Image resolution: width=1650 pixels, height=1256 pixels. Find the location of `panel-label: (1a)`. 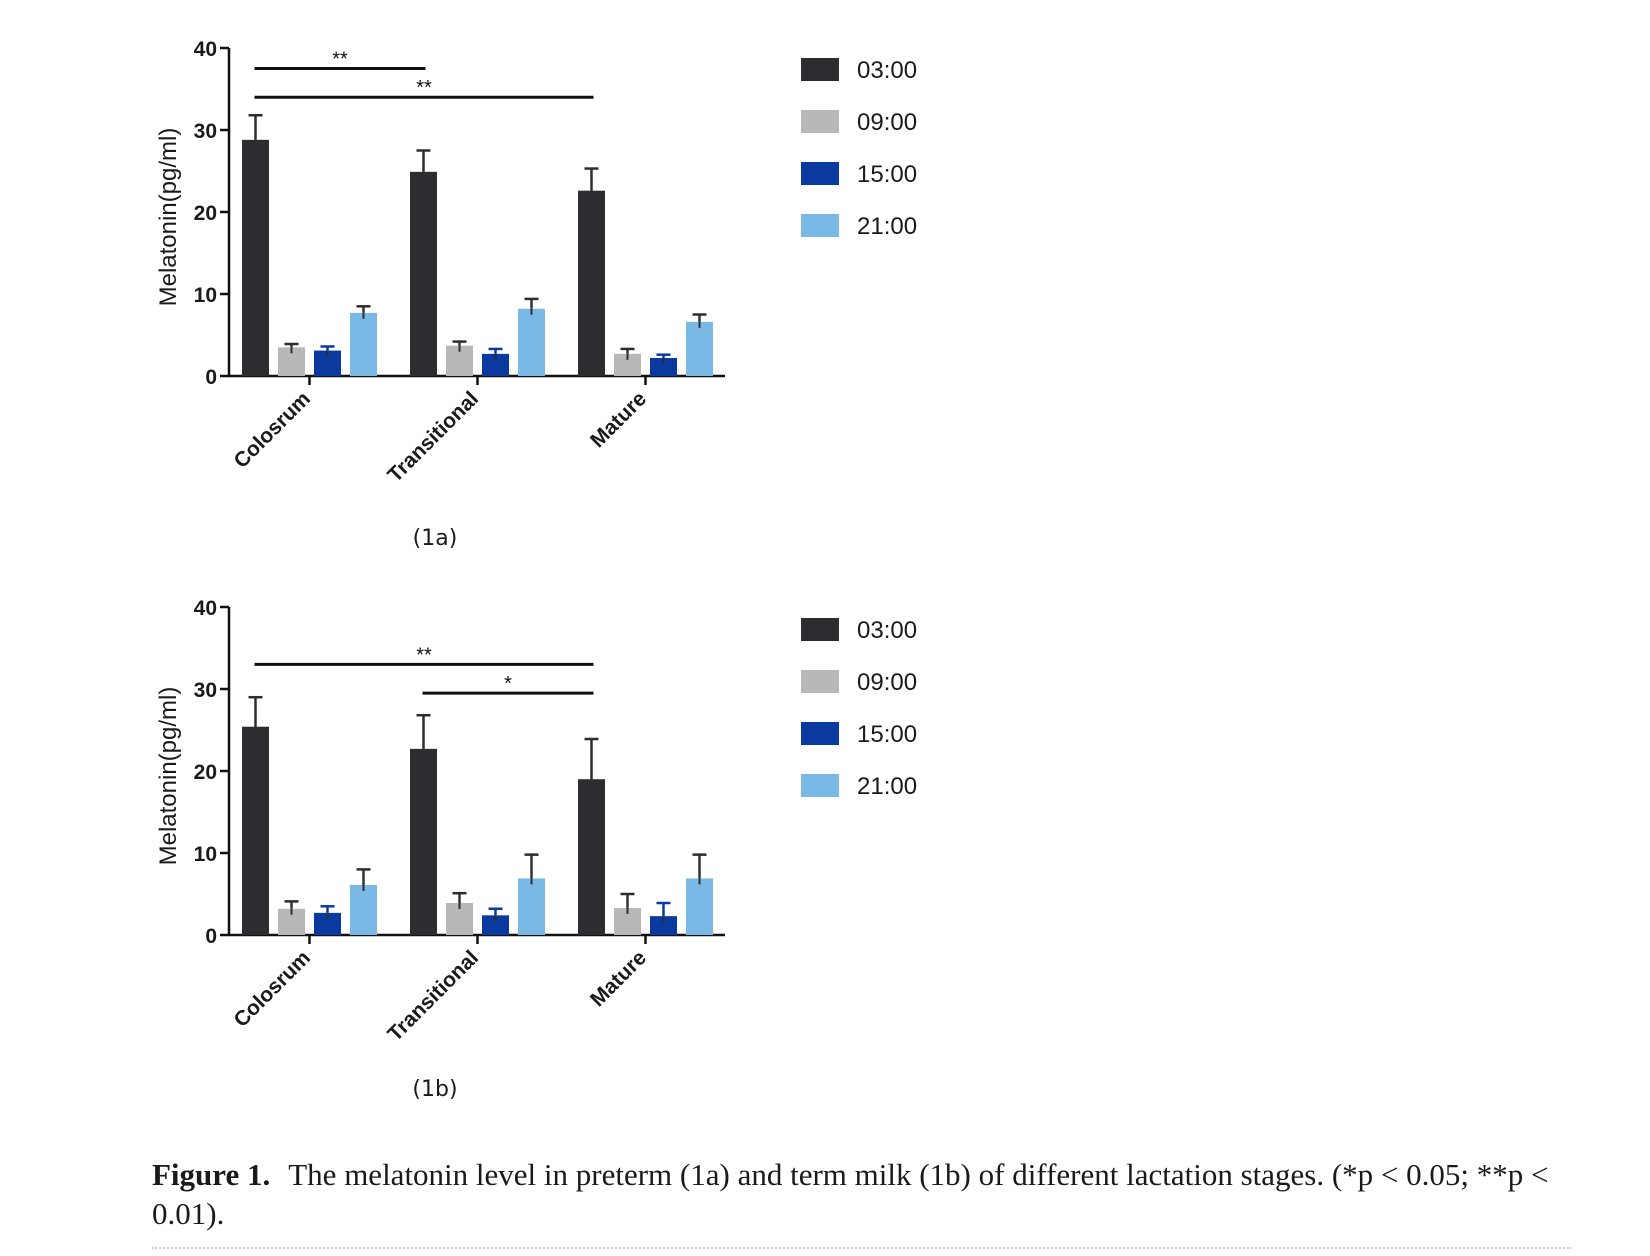

panel-label: (1a) is located at coordinates (435, 538).